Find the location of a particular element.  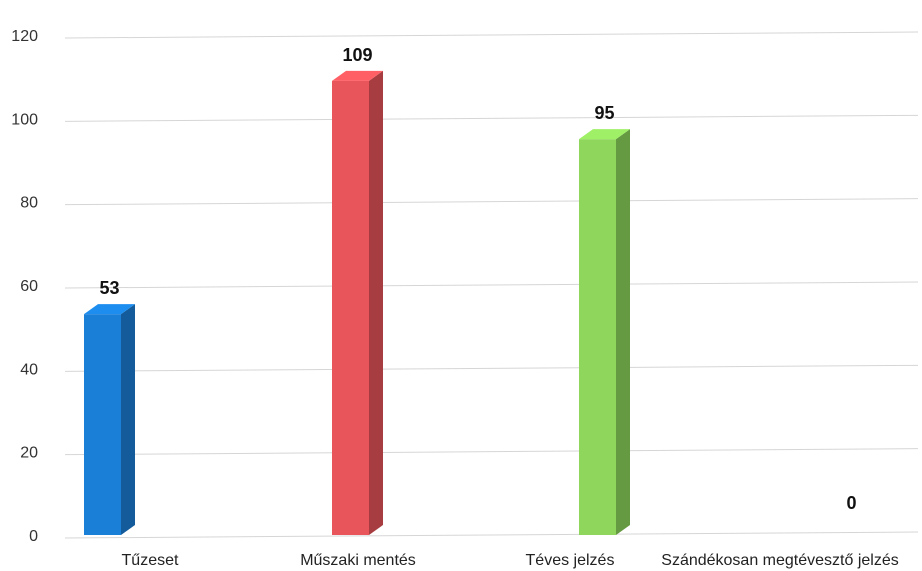

data-label: 109 is located at coordinates (357, 55).